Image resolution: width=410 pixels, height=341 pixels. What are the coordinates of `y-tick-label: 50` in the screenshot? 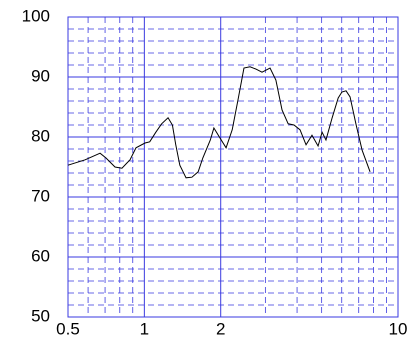 It's located at (40, 315).